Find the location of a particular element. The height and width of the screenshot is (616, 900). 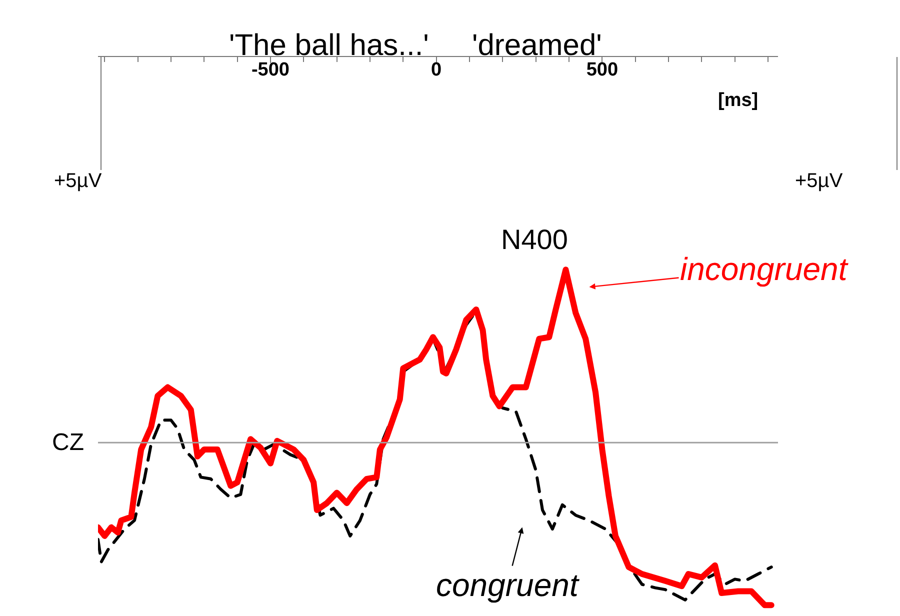

text: N400 is located at coordinates (534, 239).